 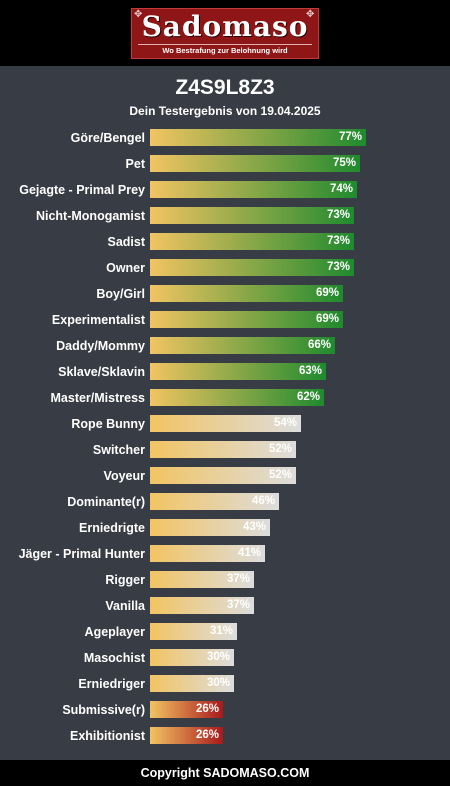 I want to click on logo-tagline: Wo Bestrafung zur Belohnung wird, so click(x=225, y=50).